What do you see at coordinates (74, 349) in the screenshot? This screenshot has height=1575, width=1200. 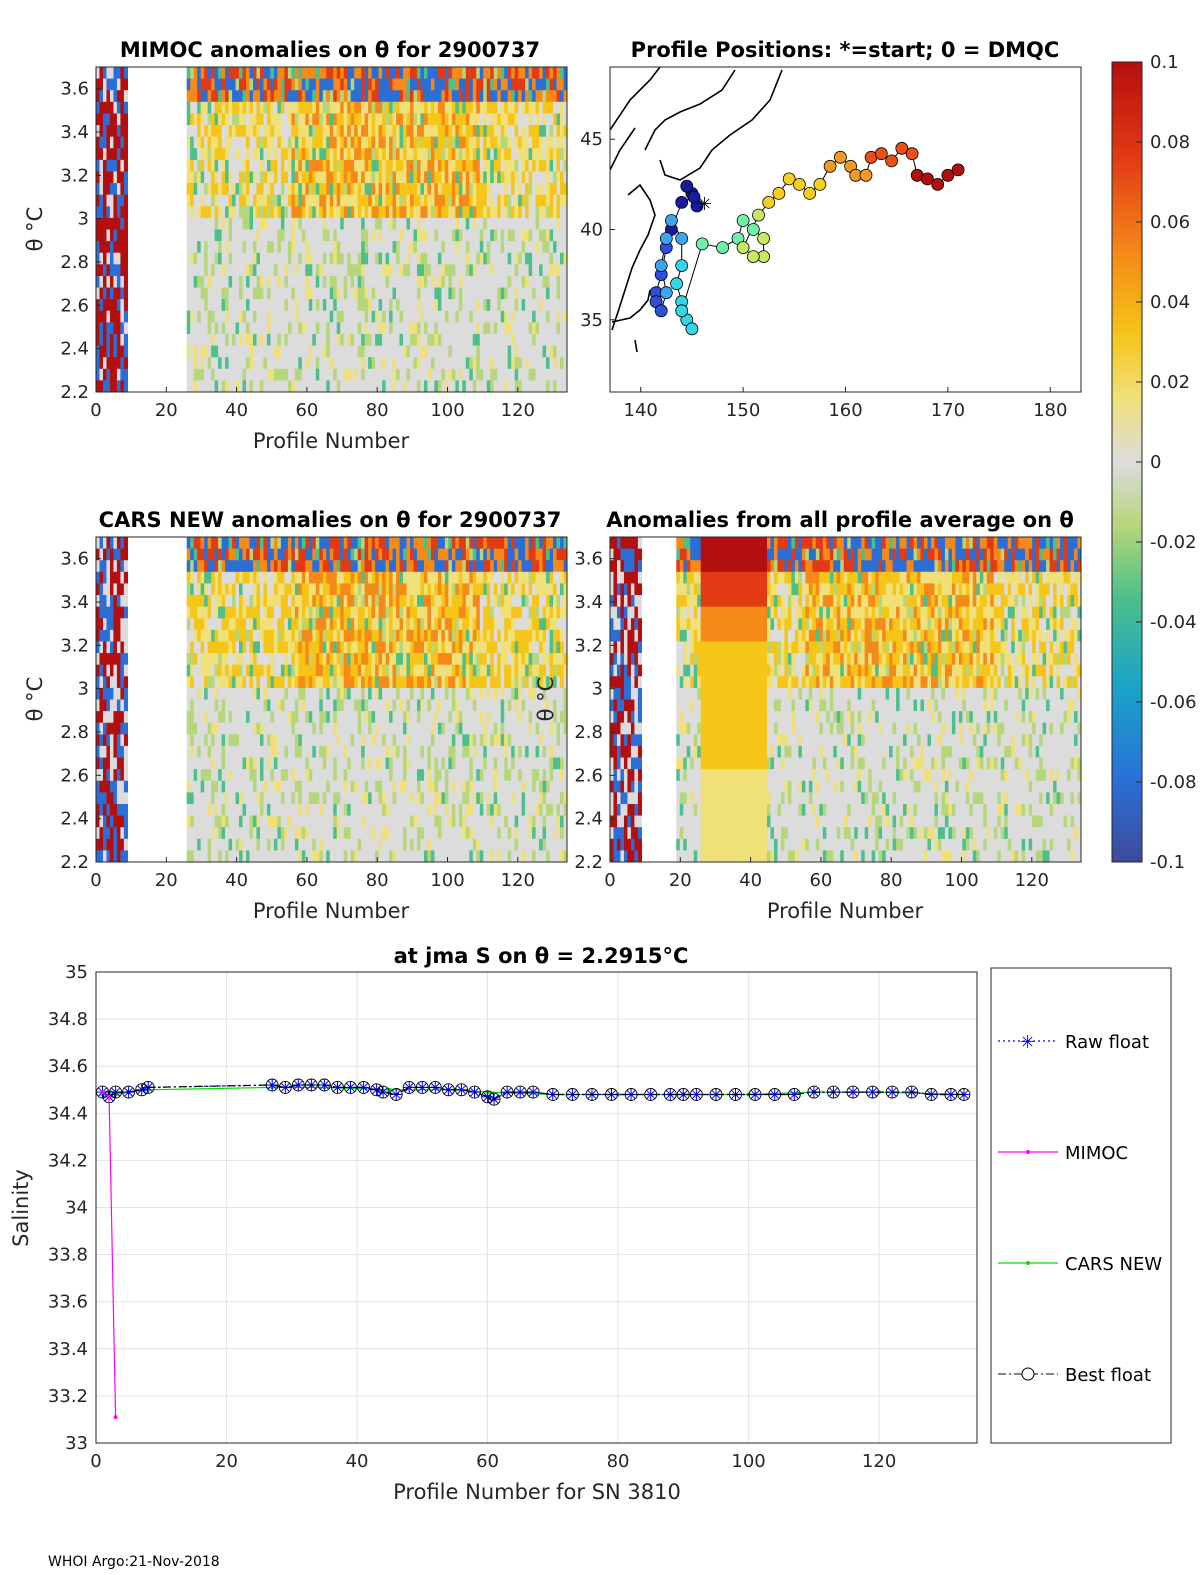 I see `mimoc-ytick-label: 2.4` at bounding box center [74, 349].